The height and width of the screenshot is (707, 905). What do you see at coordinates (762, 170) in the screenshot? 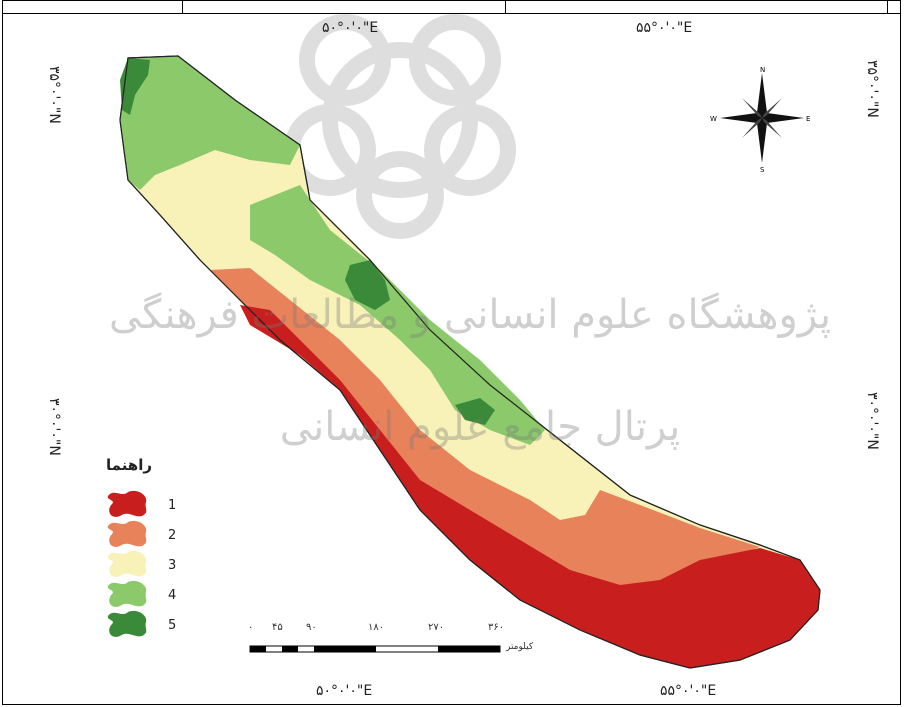
I see `compass-s: S` at bounding box center [762, 170].